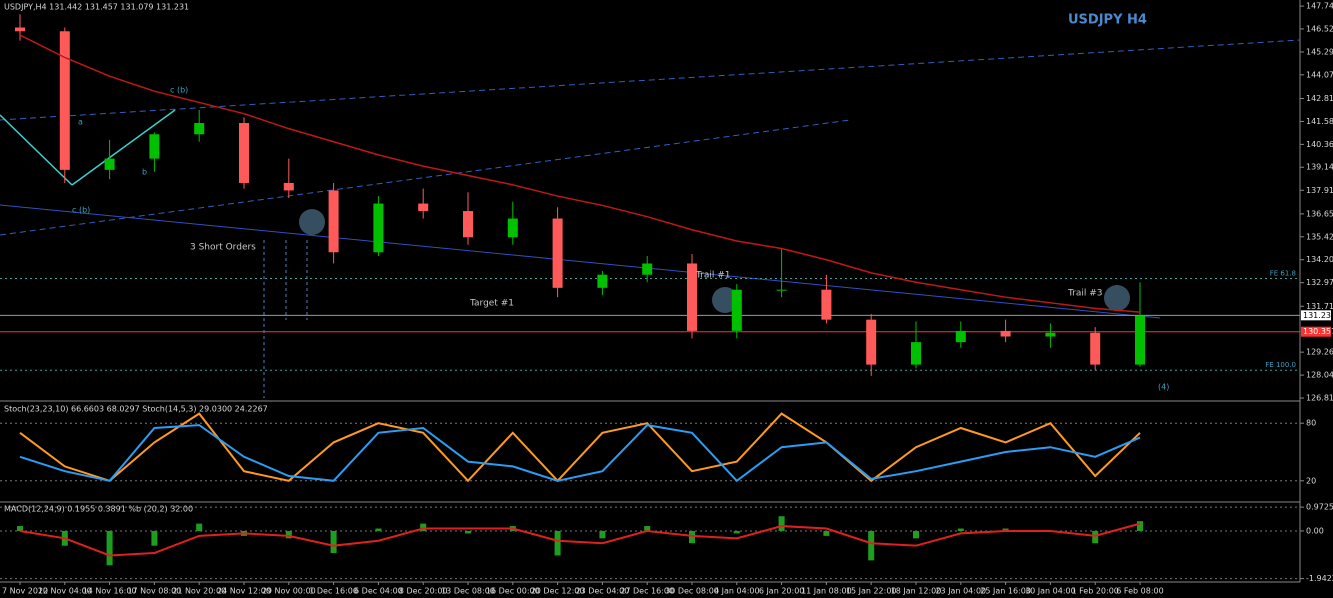 This screenshot has height=598, width=1333. What do you see at coordinates (826, 591) in the screenshot?
I see `x-tick-label: 11 Jan 08:00` at bounding box center [826, 591].